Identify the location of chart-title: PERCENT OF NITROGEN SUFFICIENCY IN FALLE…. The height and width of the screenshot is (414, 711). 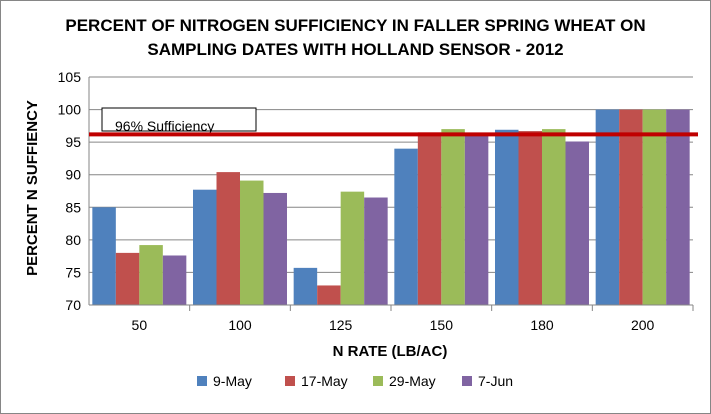
(355, 38).